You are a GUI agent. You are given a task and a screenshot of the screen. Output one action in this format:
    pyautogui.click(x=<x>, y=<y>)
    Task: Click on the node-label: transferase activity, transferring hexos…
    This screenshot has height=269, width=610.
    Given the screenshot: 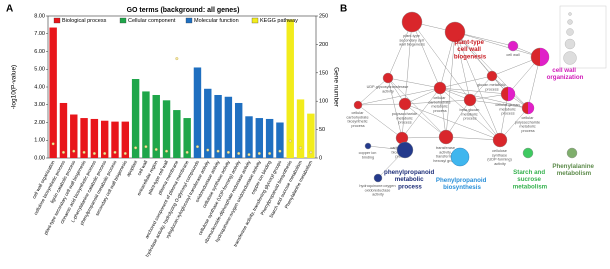 What is the action you would take?
    pyautogui.click(x=446, y=154)
    